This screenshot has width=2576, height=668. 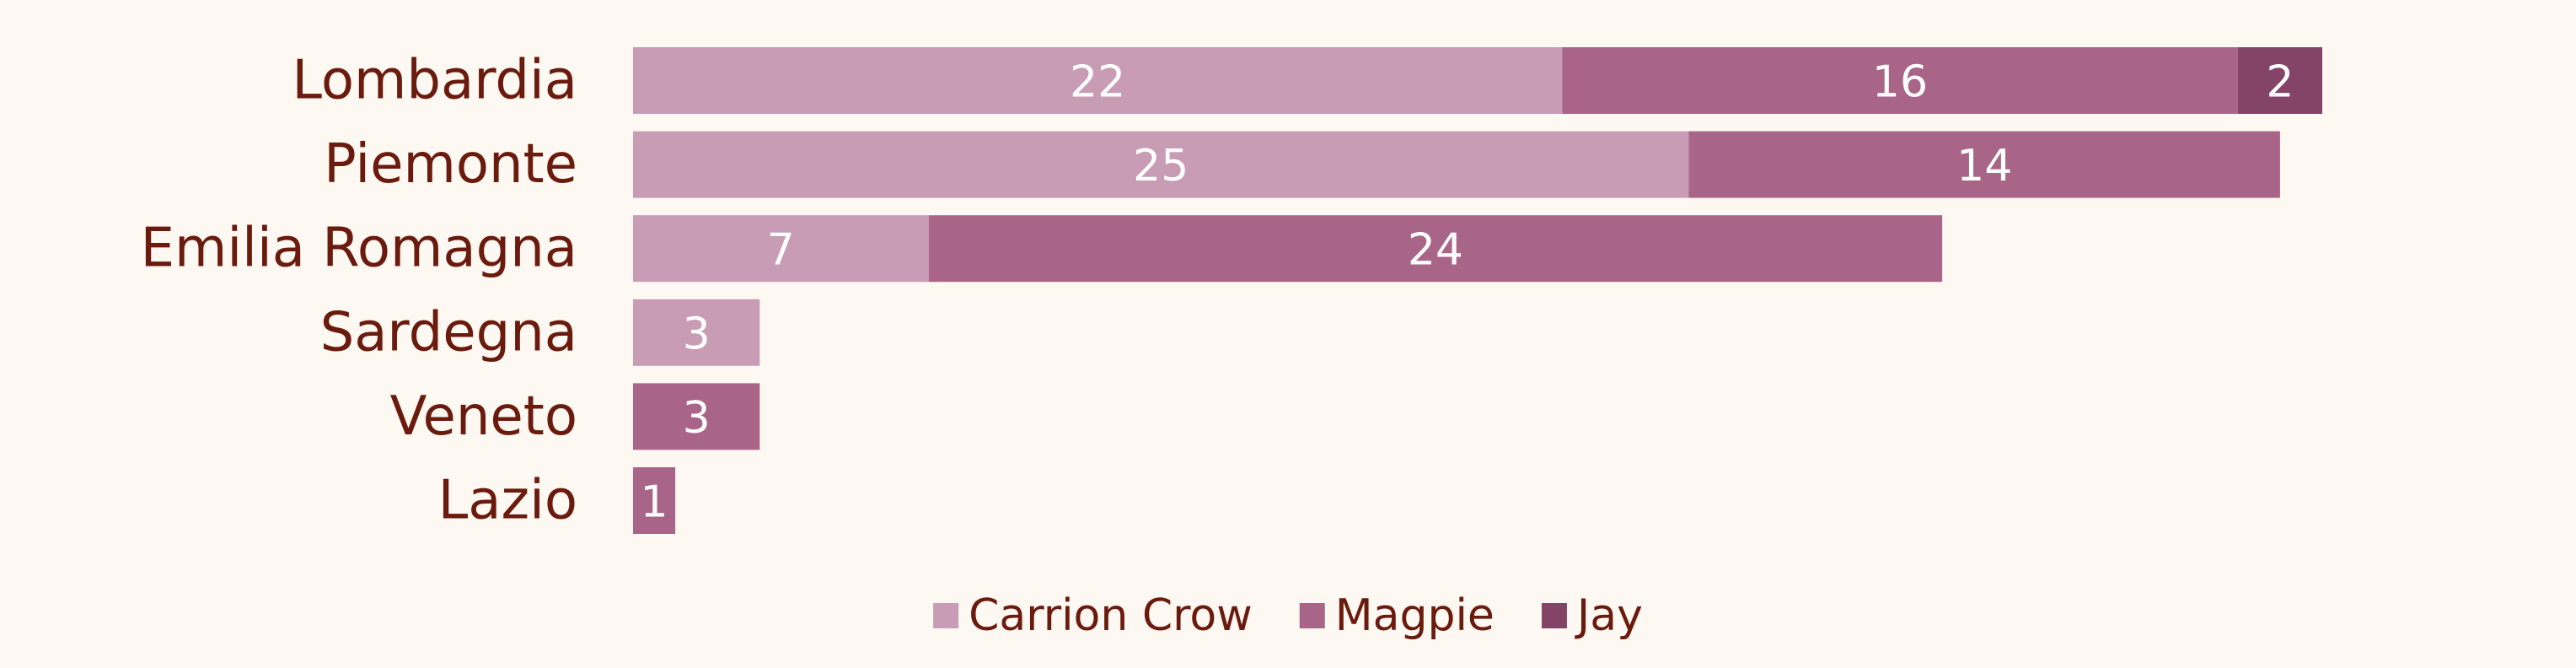 What do you see at coordinates (1415, 615) in the screenshot?
I see `legend-label-magpie: Magpie` at bounding box center [1415, 615].